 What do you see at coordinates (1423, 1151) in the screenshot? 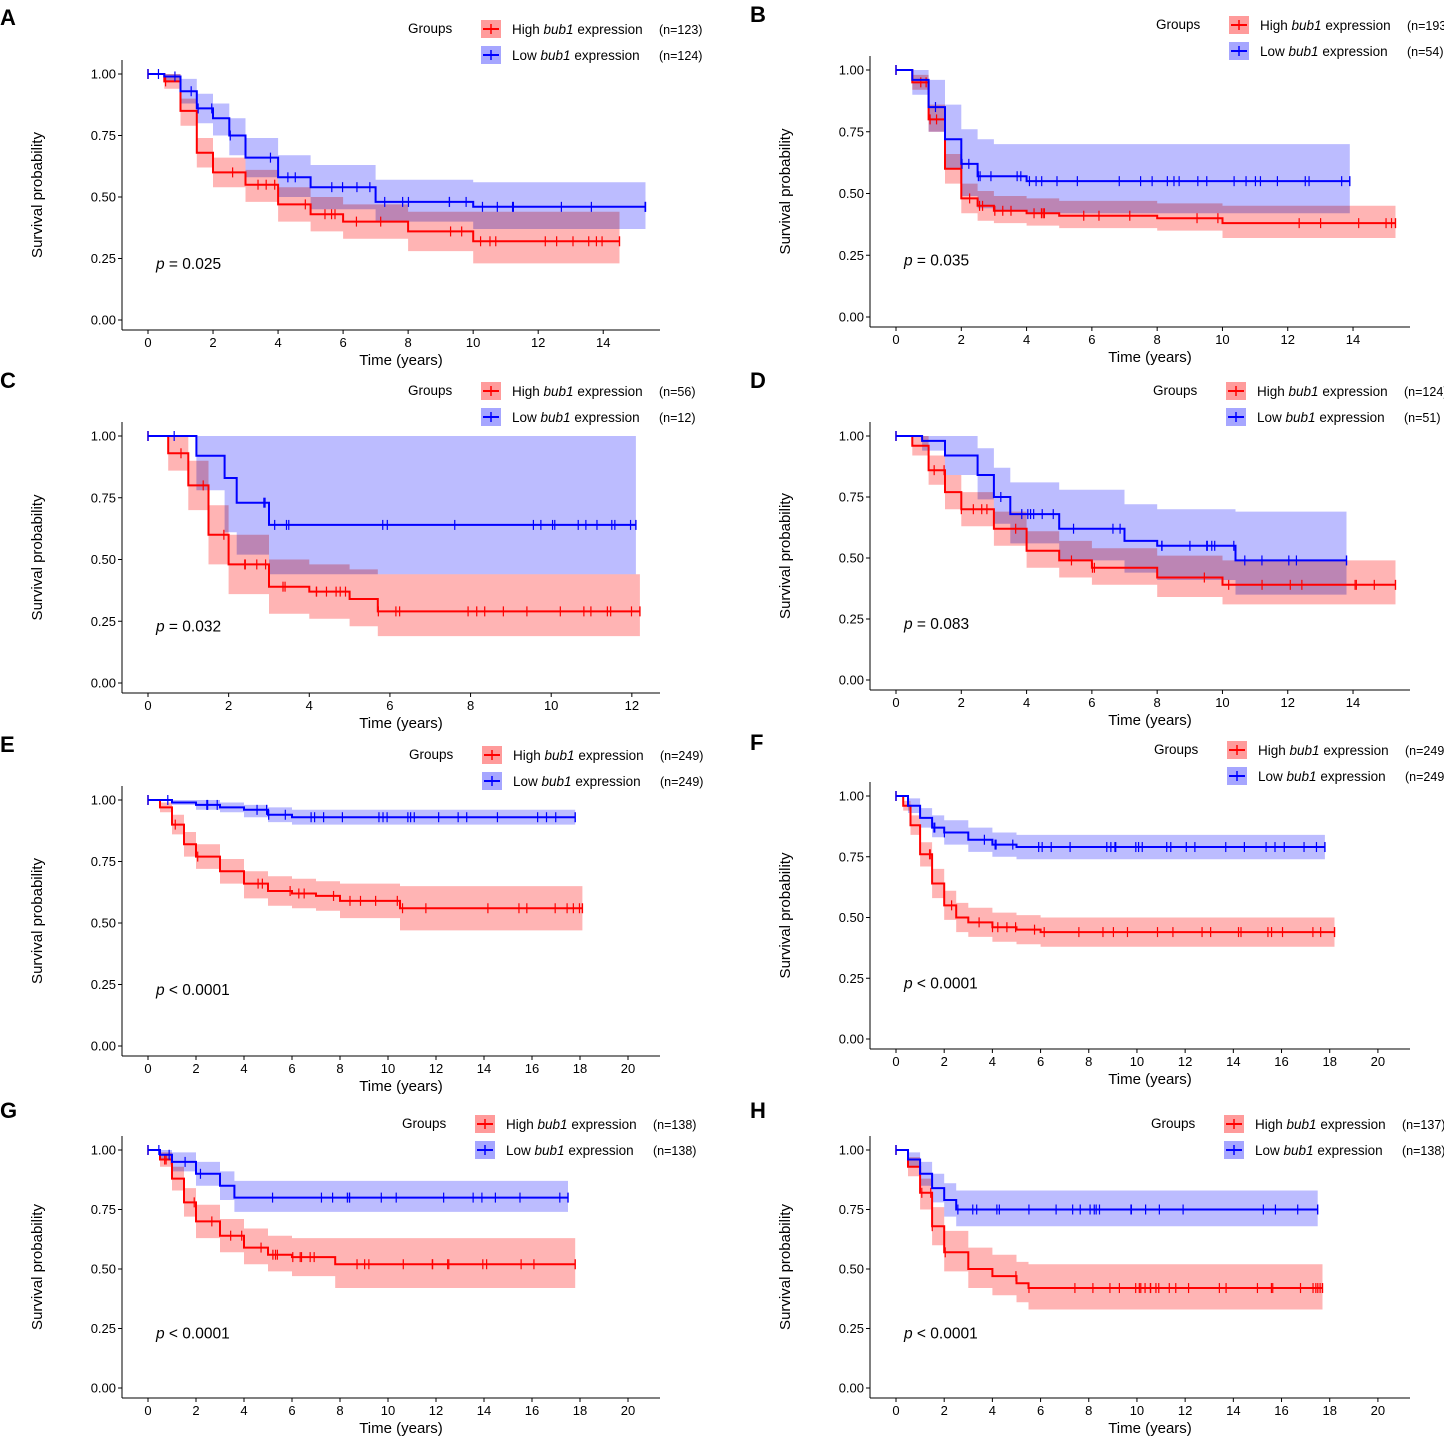
I see `low-legend-n: (n=138)` at bounding box center [1423, 1151].